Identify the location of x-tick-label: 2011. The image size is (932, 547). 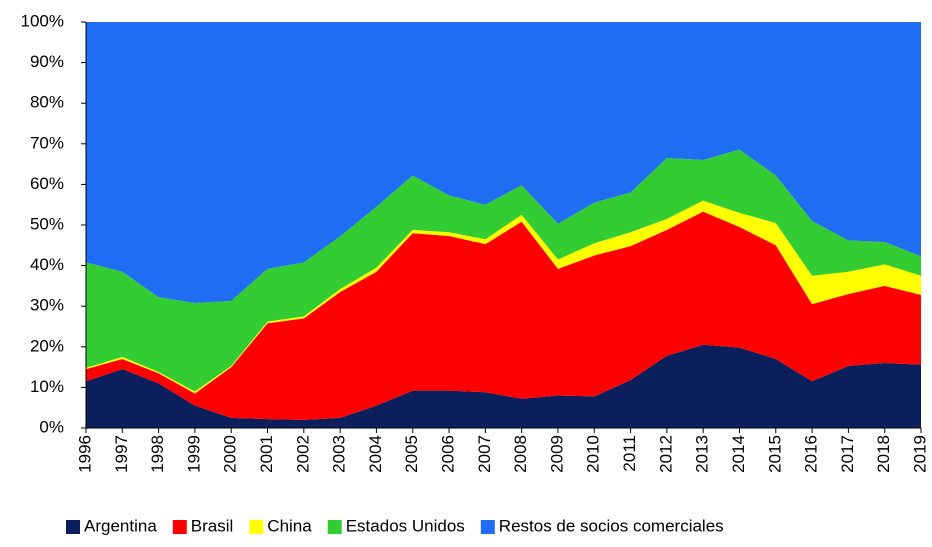
(629, 453).